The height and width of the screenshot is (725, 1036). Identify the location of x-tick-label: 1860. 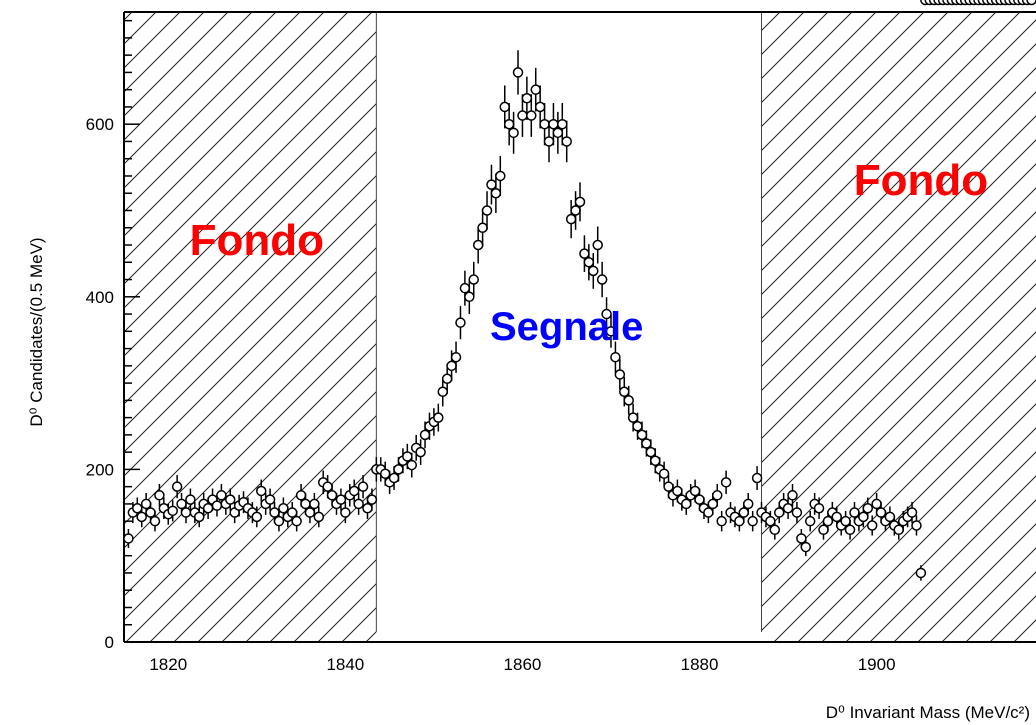
(523, 664).